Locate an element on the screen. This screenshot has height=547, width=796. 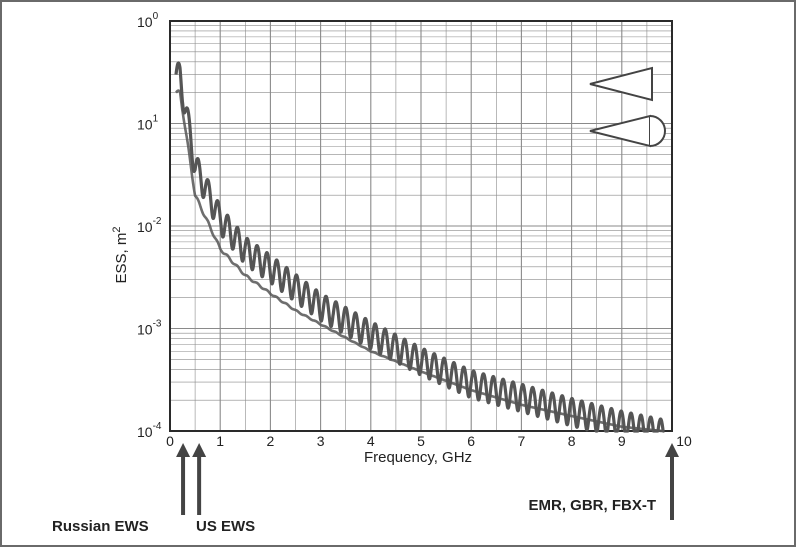
y-tick-labels: 10⁰ 10¹ 10⁻² 10⁻³ 10⁻⁴ is located at coordinates (149, 225).